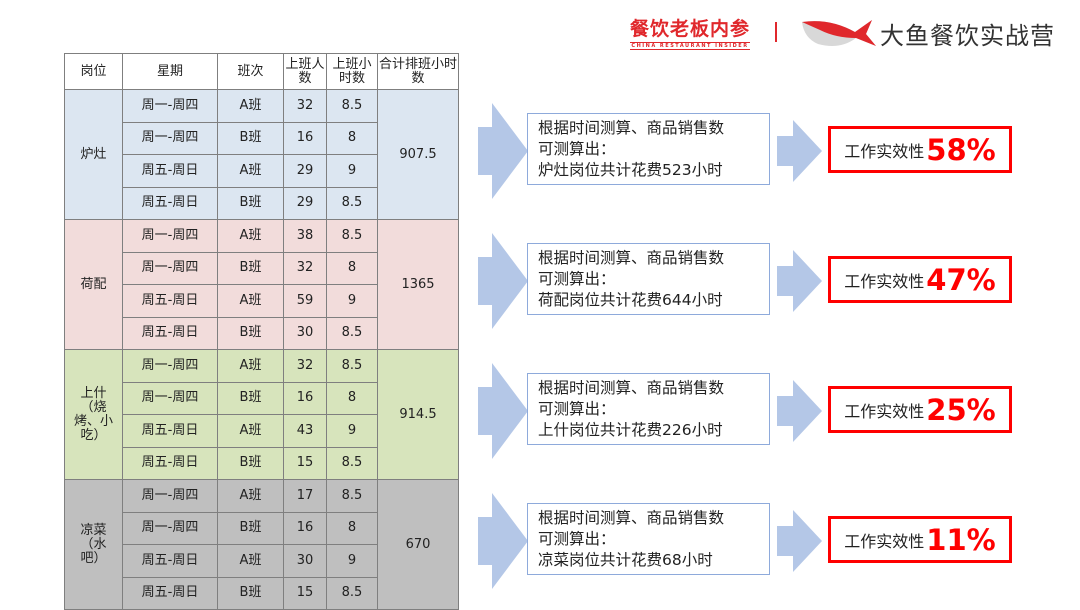  Describe the element at coordinates (262, 333) in the screenshot. I see `table-row: 周五-周日 B班 30 8.5` at that location.